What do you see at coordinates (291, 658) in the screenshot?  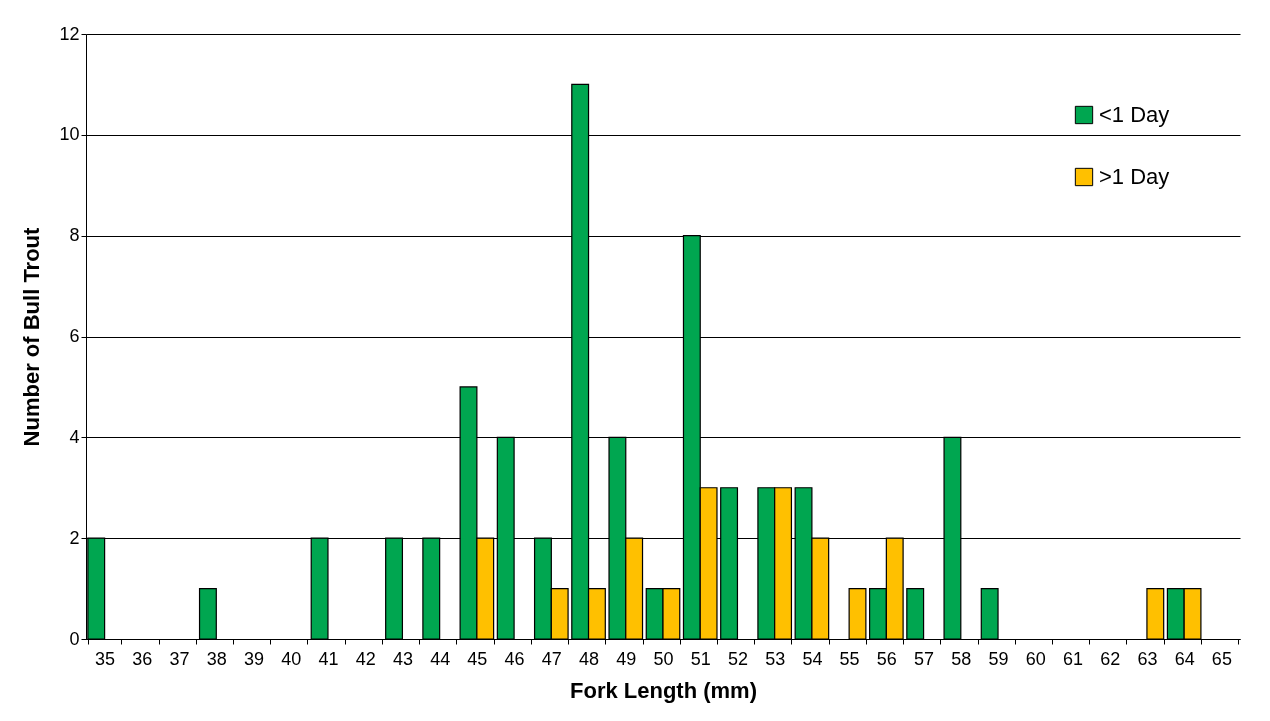 I see `x-tick-label: 40` at bounding box center [291, 658].